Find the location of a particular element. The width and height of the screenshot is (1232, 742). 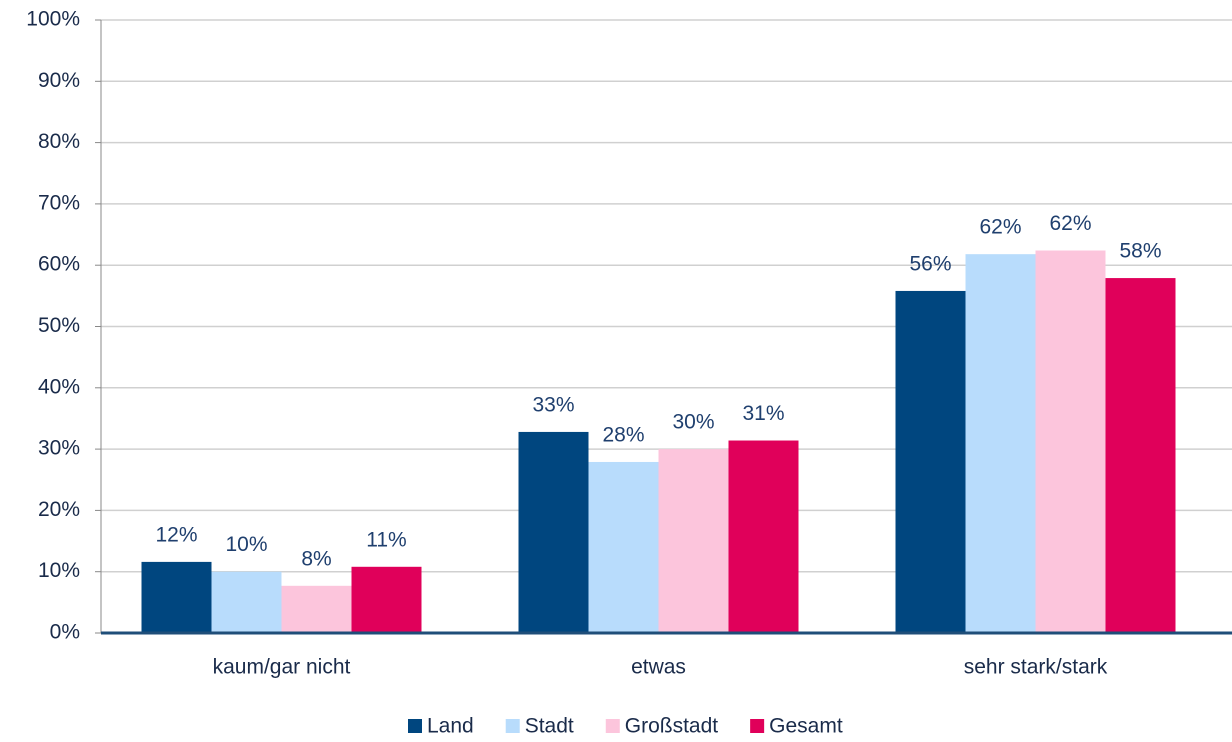

y-tick-label: 50% is located at coordinates (59, 325).